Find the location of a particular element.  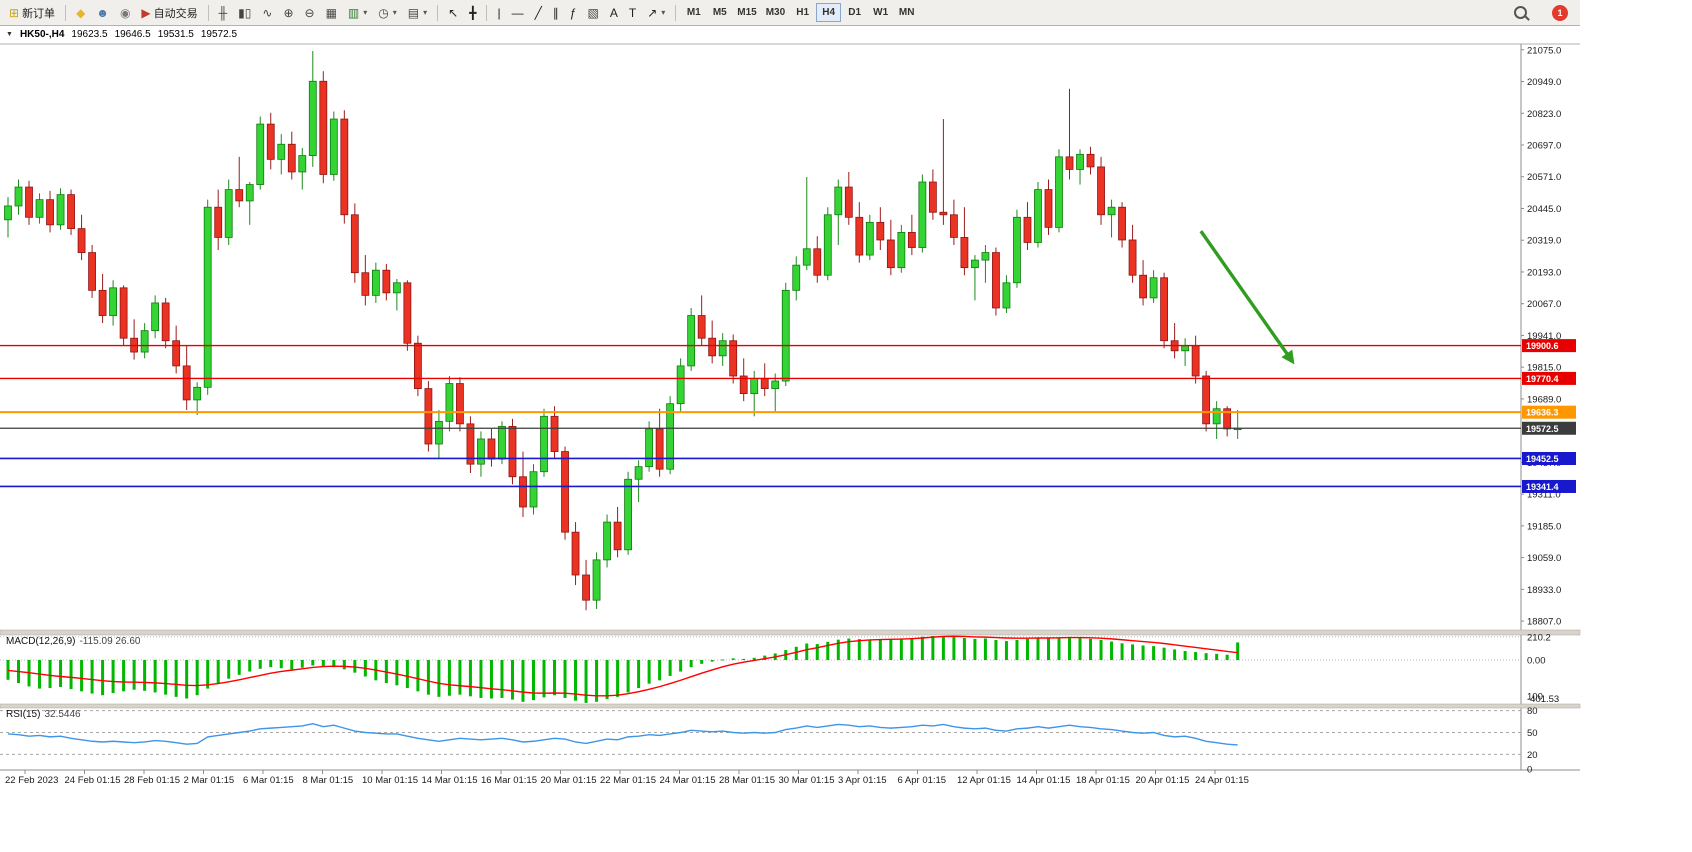

price-axis-label: 18807.0 is located at coordinates (1544, 622).